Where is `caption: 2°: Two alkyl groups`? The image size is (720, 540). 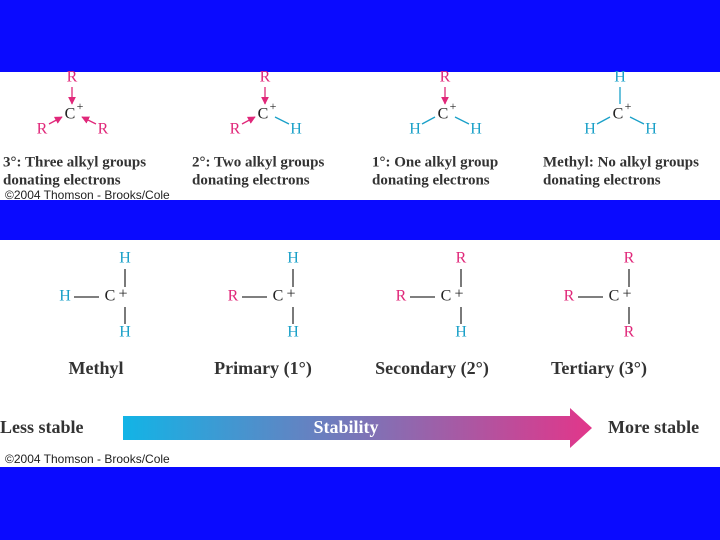 caption: 2°: Two alkyl groups is located at coordinates (258, 162).